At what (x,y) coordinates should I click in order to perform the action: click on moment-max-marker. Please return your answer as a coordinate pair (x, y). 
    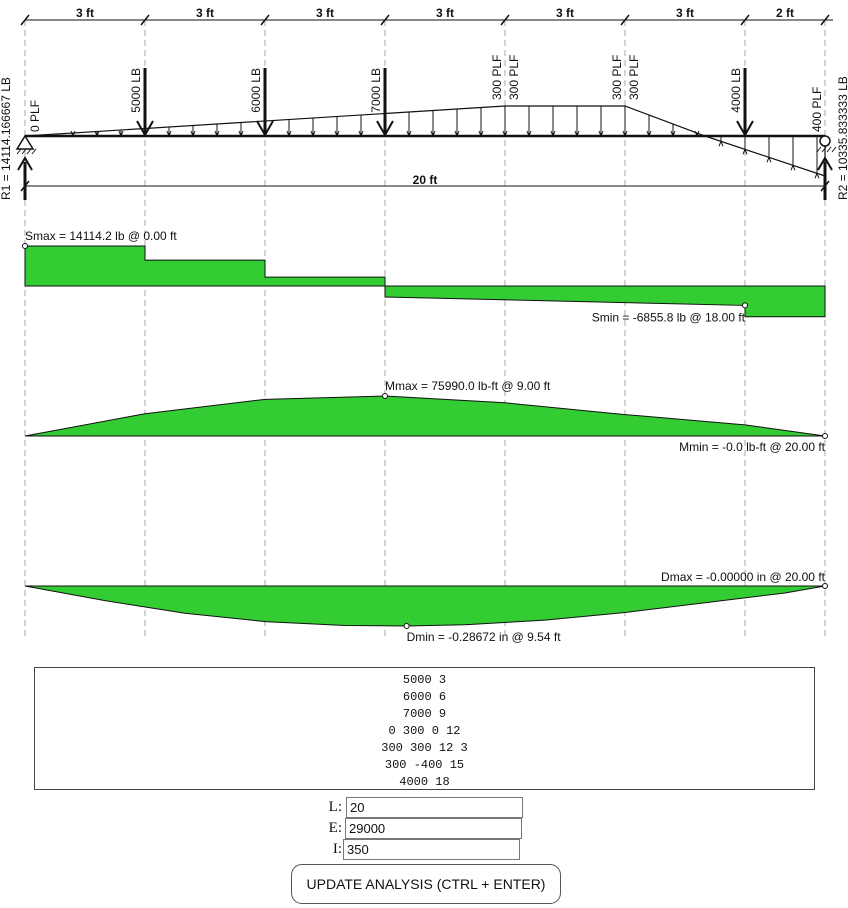
    Looking at the image, I should click on (385, 396).